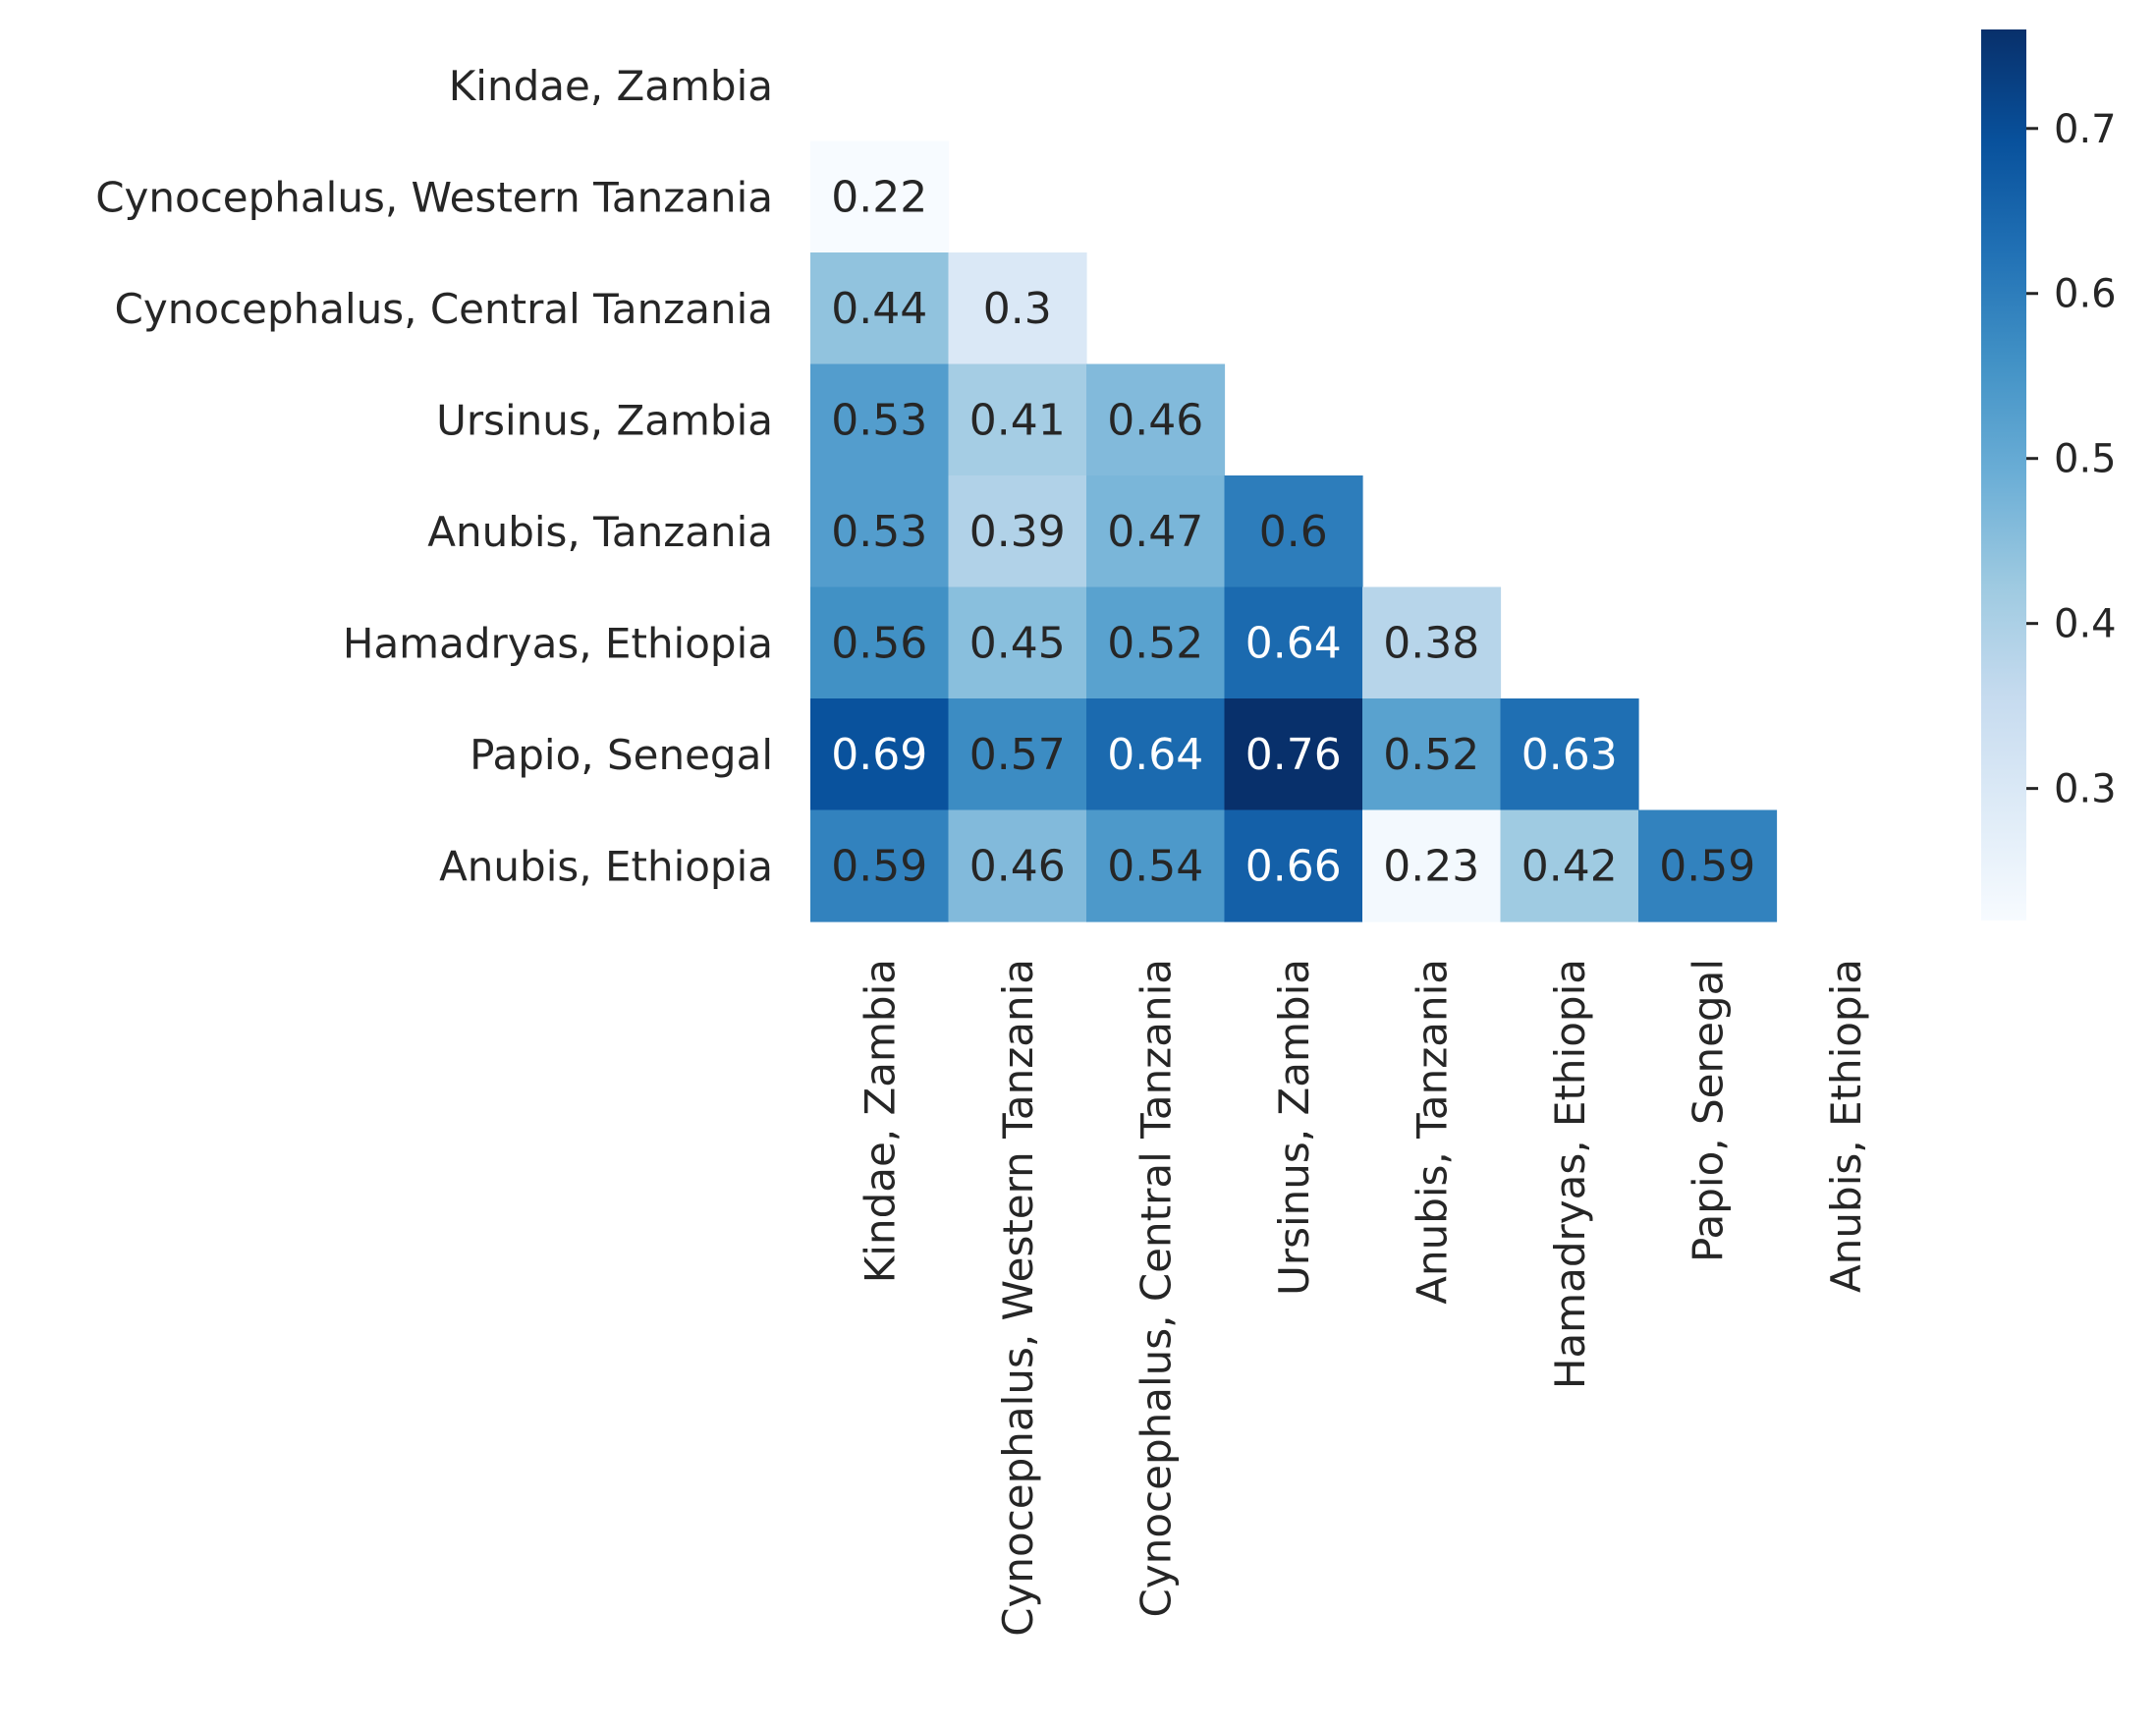 The height and width of the screenshot is (1727, 2156). Describe the element at coordinates (2049, 474) in the screenshot. I see `colorbar: 0.3 0.4 0.5 0.6 0.7` at that location.